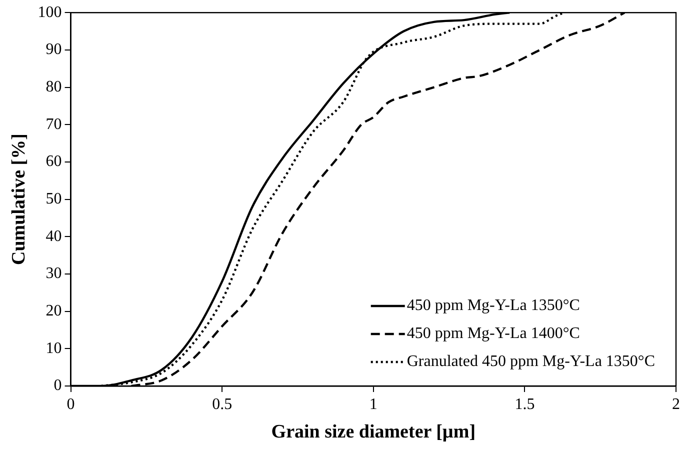 This screenshot has width=683, height=450. What do you see at coordinates (524, 404) in the screenshot?
I see `x-tick-label: 1.5` at bounding box center [524, 404].